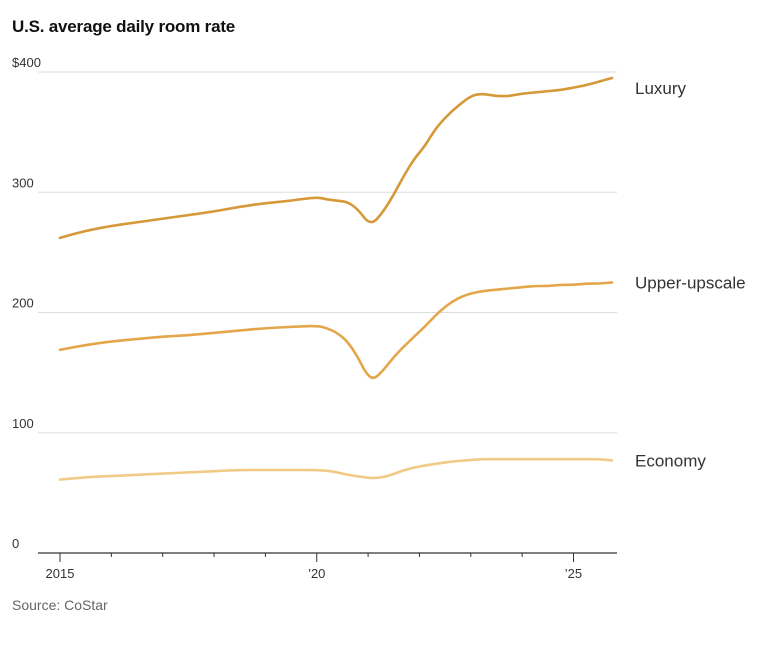 The image size is (775, 651). I want to click on series-label: Luxury, so click(661, 88).